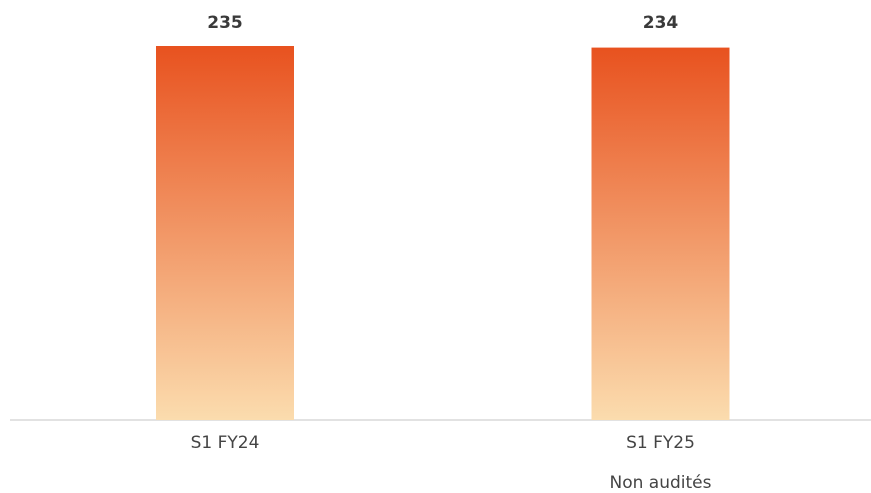 The height and width of the screenshot is (493, 871). What do you see at coordinates (661, 23) in the screenshot?
I see `value-label: 234` at bounding box center [661, 23].